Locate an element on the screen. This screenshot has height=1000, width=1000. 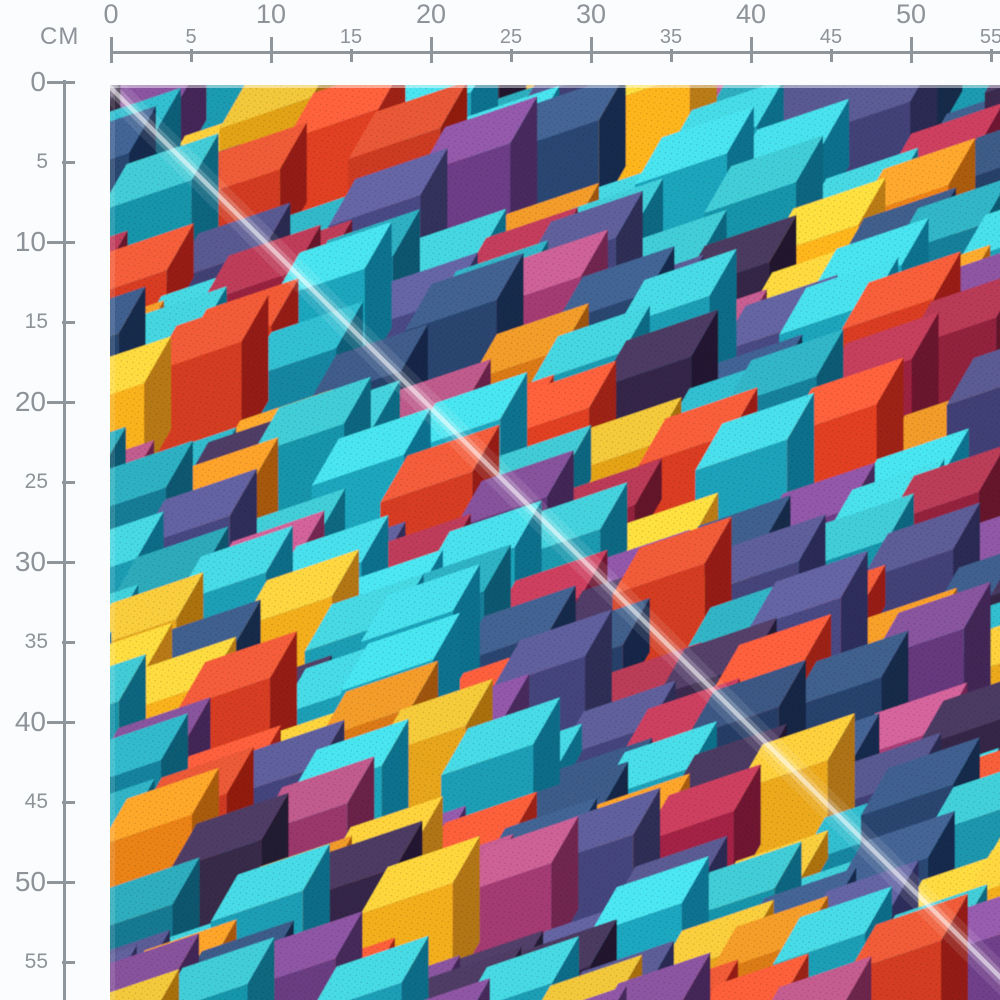
top-ruler-tick-label: 55 is located at coordinates (989, 37).